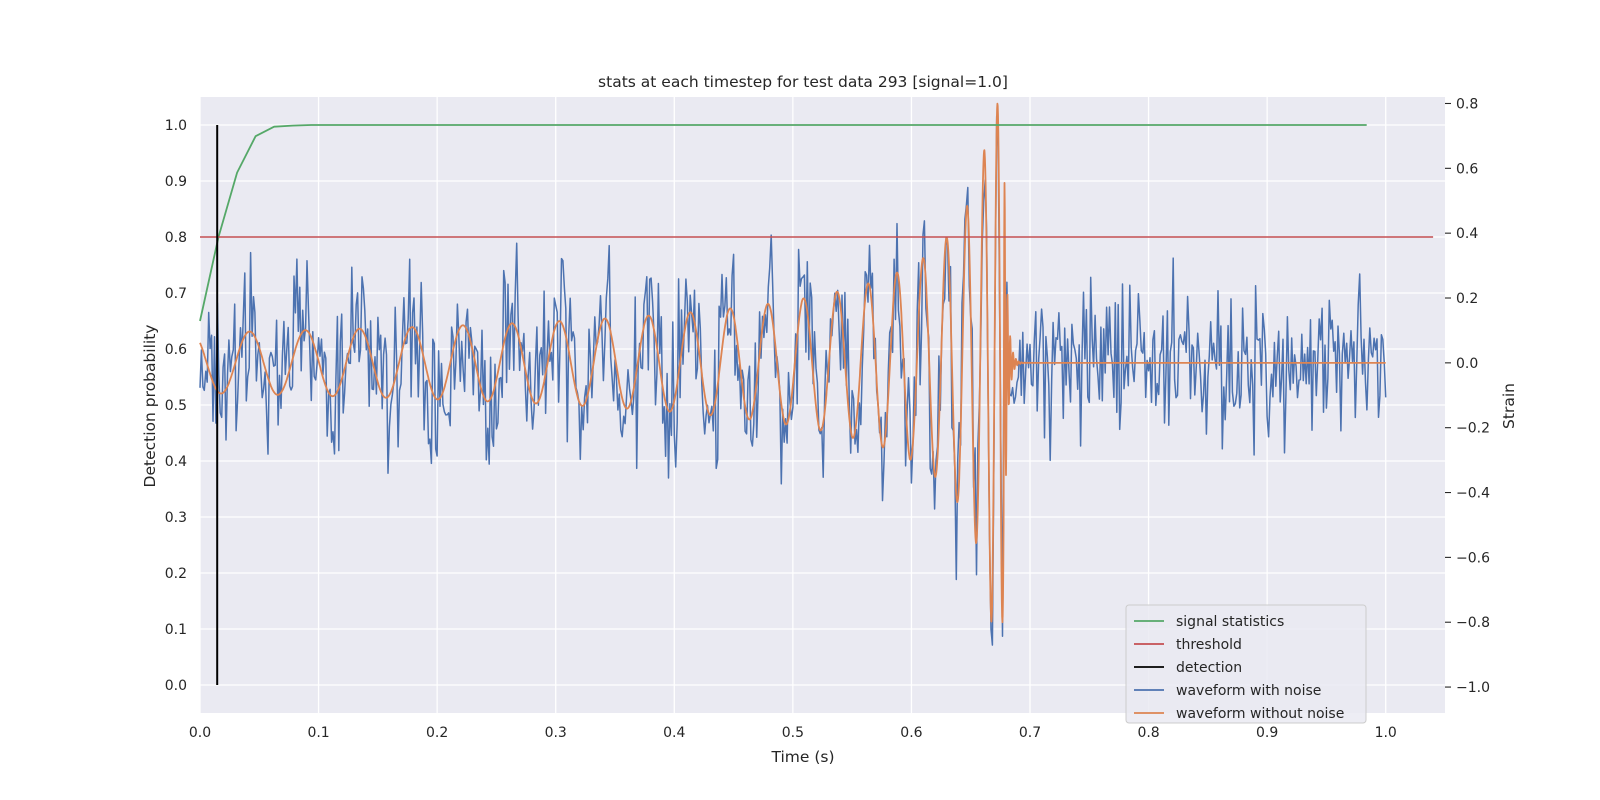  What do you see at coordinates (1467, 104) in the screenshot?
I see `y-tick-label-right: 0.8` at bounding box center [1467, 104].